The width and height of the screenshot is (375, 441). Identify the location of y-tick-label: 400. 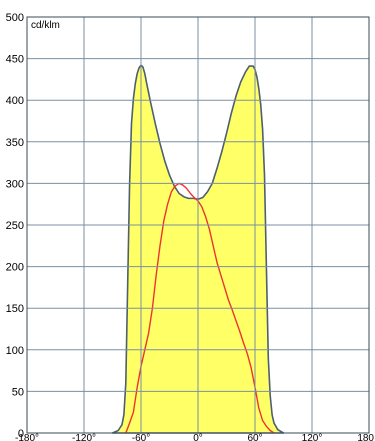
(15, 101).